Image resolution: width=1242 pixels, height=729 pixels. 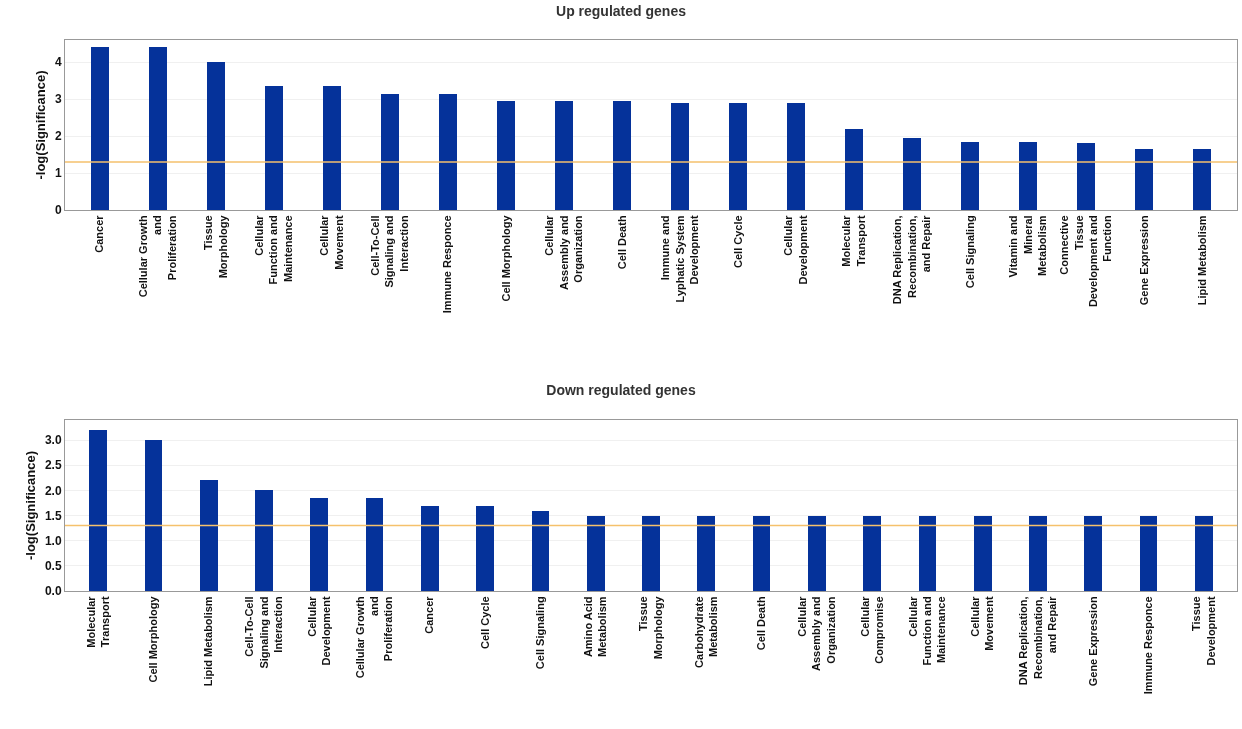 I want to click on y-tick-label: 0, so click(x=58, y=210).